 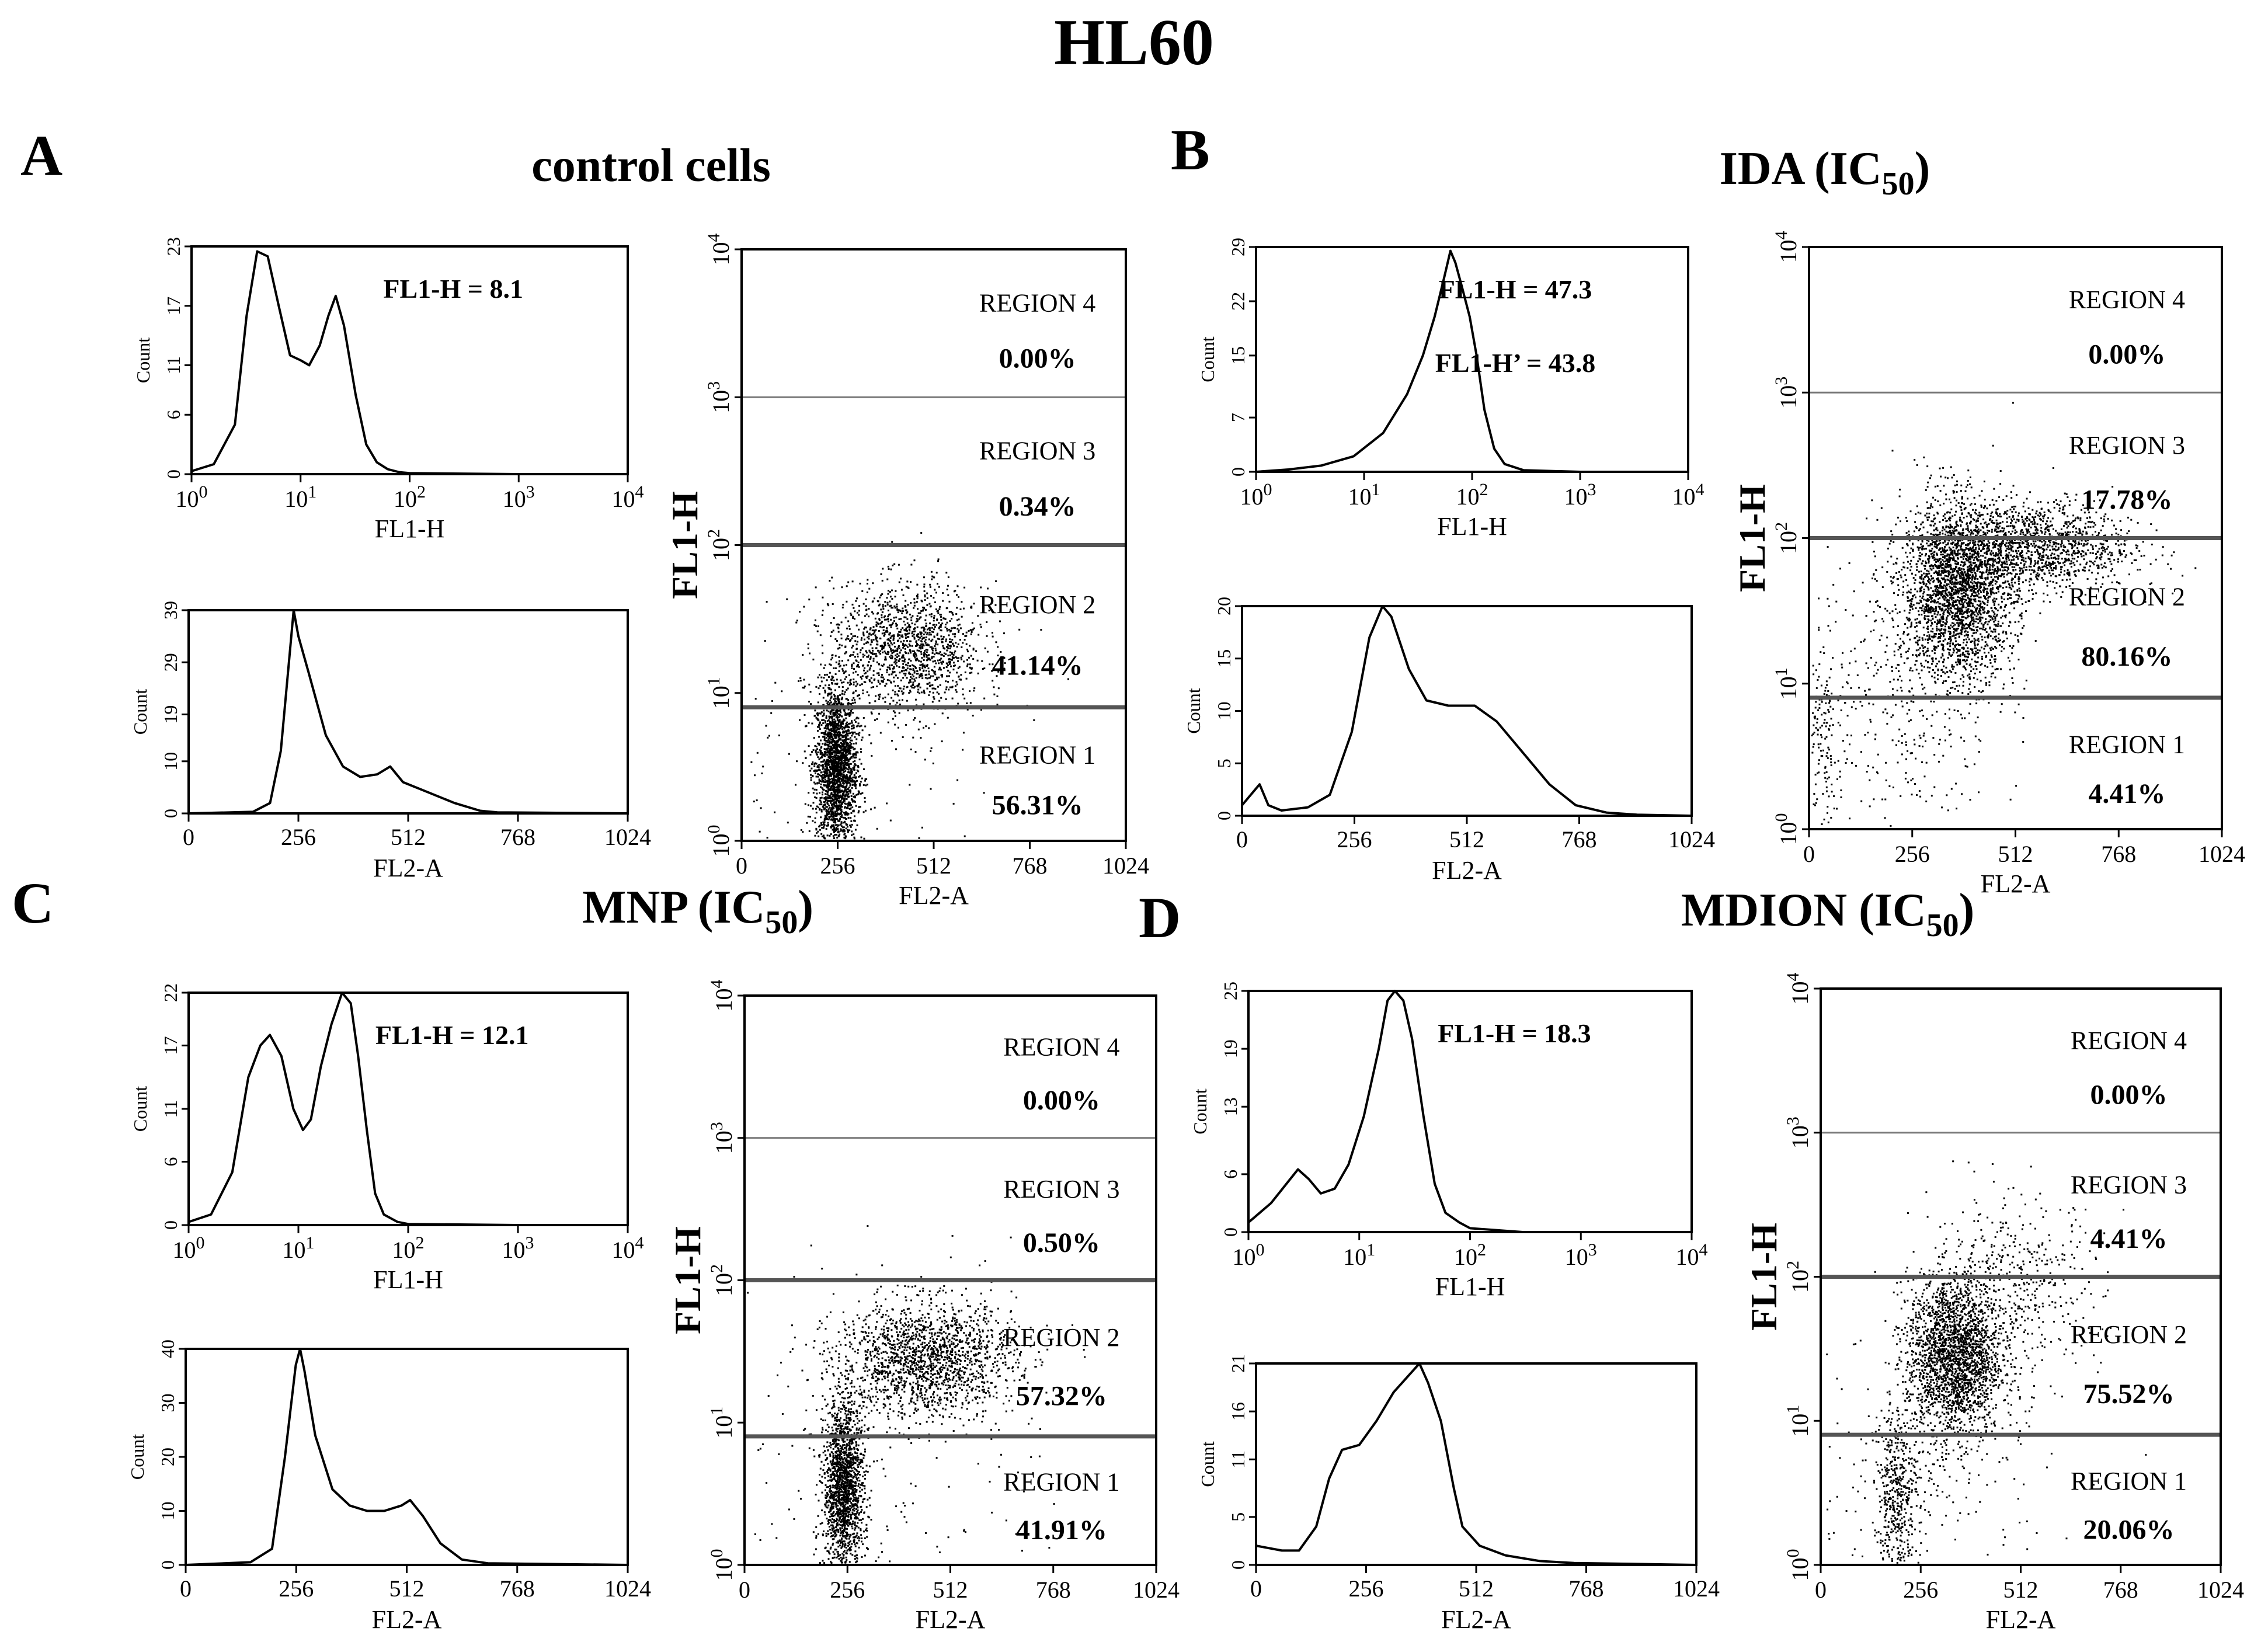 I want to click on panel-letter-d: D, so click(x=1160, y=917).